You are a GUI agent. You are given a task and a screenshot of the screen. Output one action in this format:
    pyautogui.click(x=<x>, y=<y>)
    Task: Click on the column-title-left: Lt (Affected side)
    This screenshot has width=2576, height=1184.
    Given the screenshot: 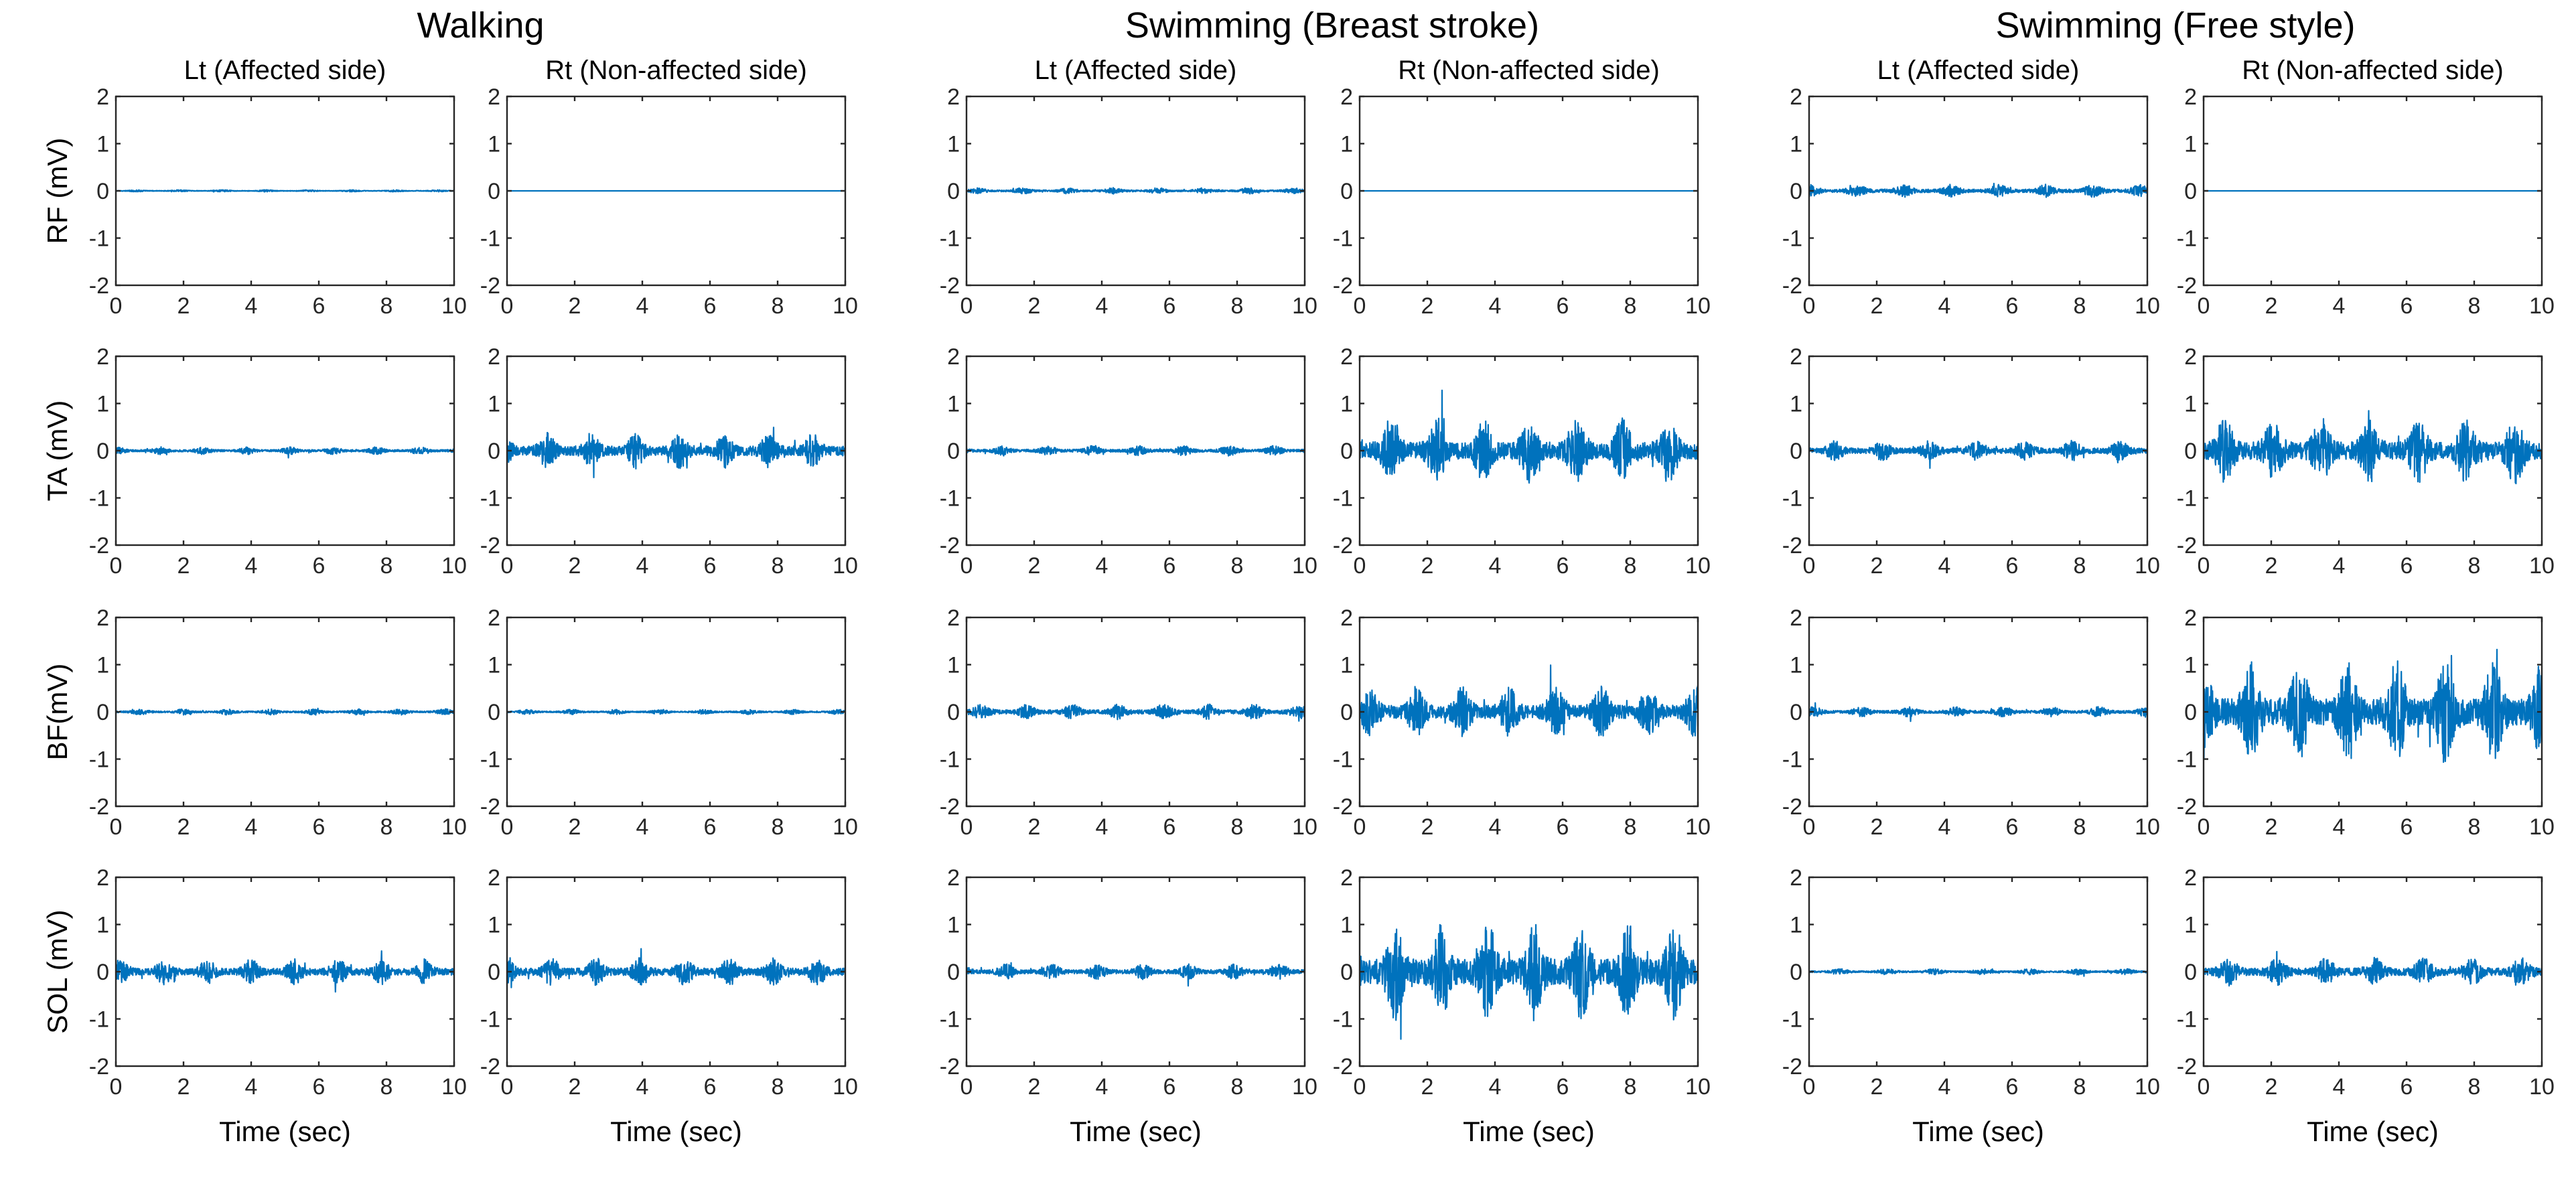 What is the action you would take?
    pyautogui.click(x=1136, y=70)
    